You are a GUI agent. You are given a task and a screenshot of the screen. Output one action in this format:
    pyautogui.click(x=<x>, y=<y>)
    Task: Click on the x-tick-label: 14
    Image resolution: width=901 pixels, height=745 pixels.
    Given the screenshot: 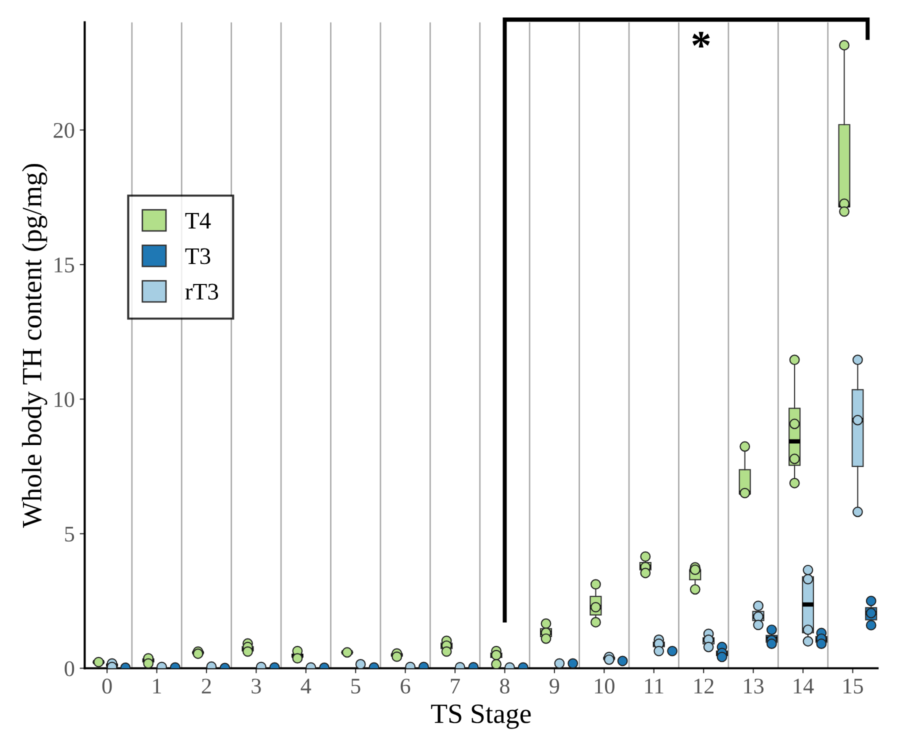 What is the action you would take?
    pyautogui.click(x=804, y=686)
    